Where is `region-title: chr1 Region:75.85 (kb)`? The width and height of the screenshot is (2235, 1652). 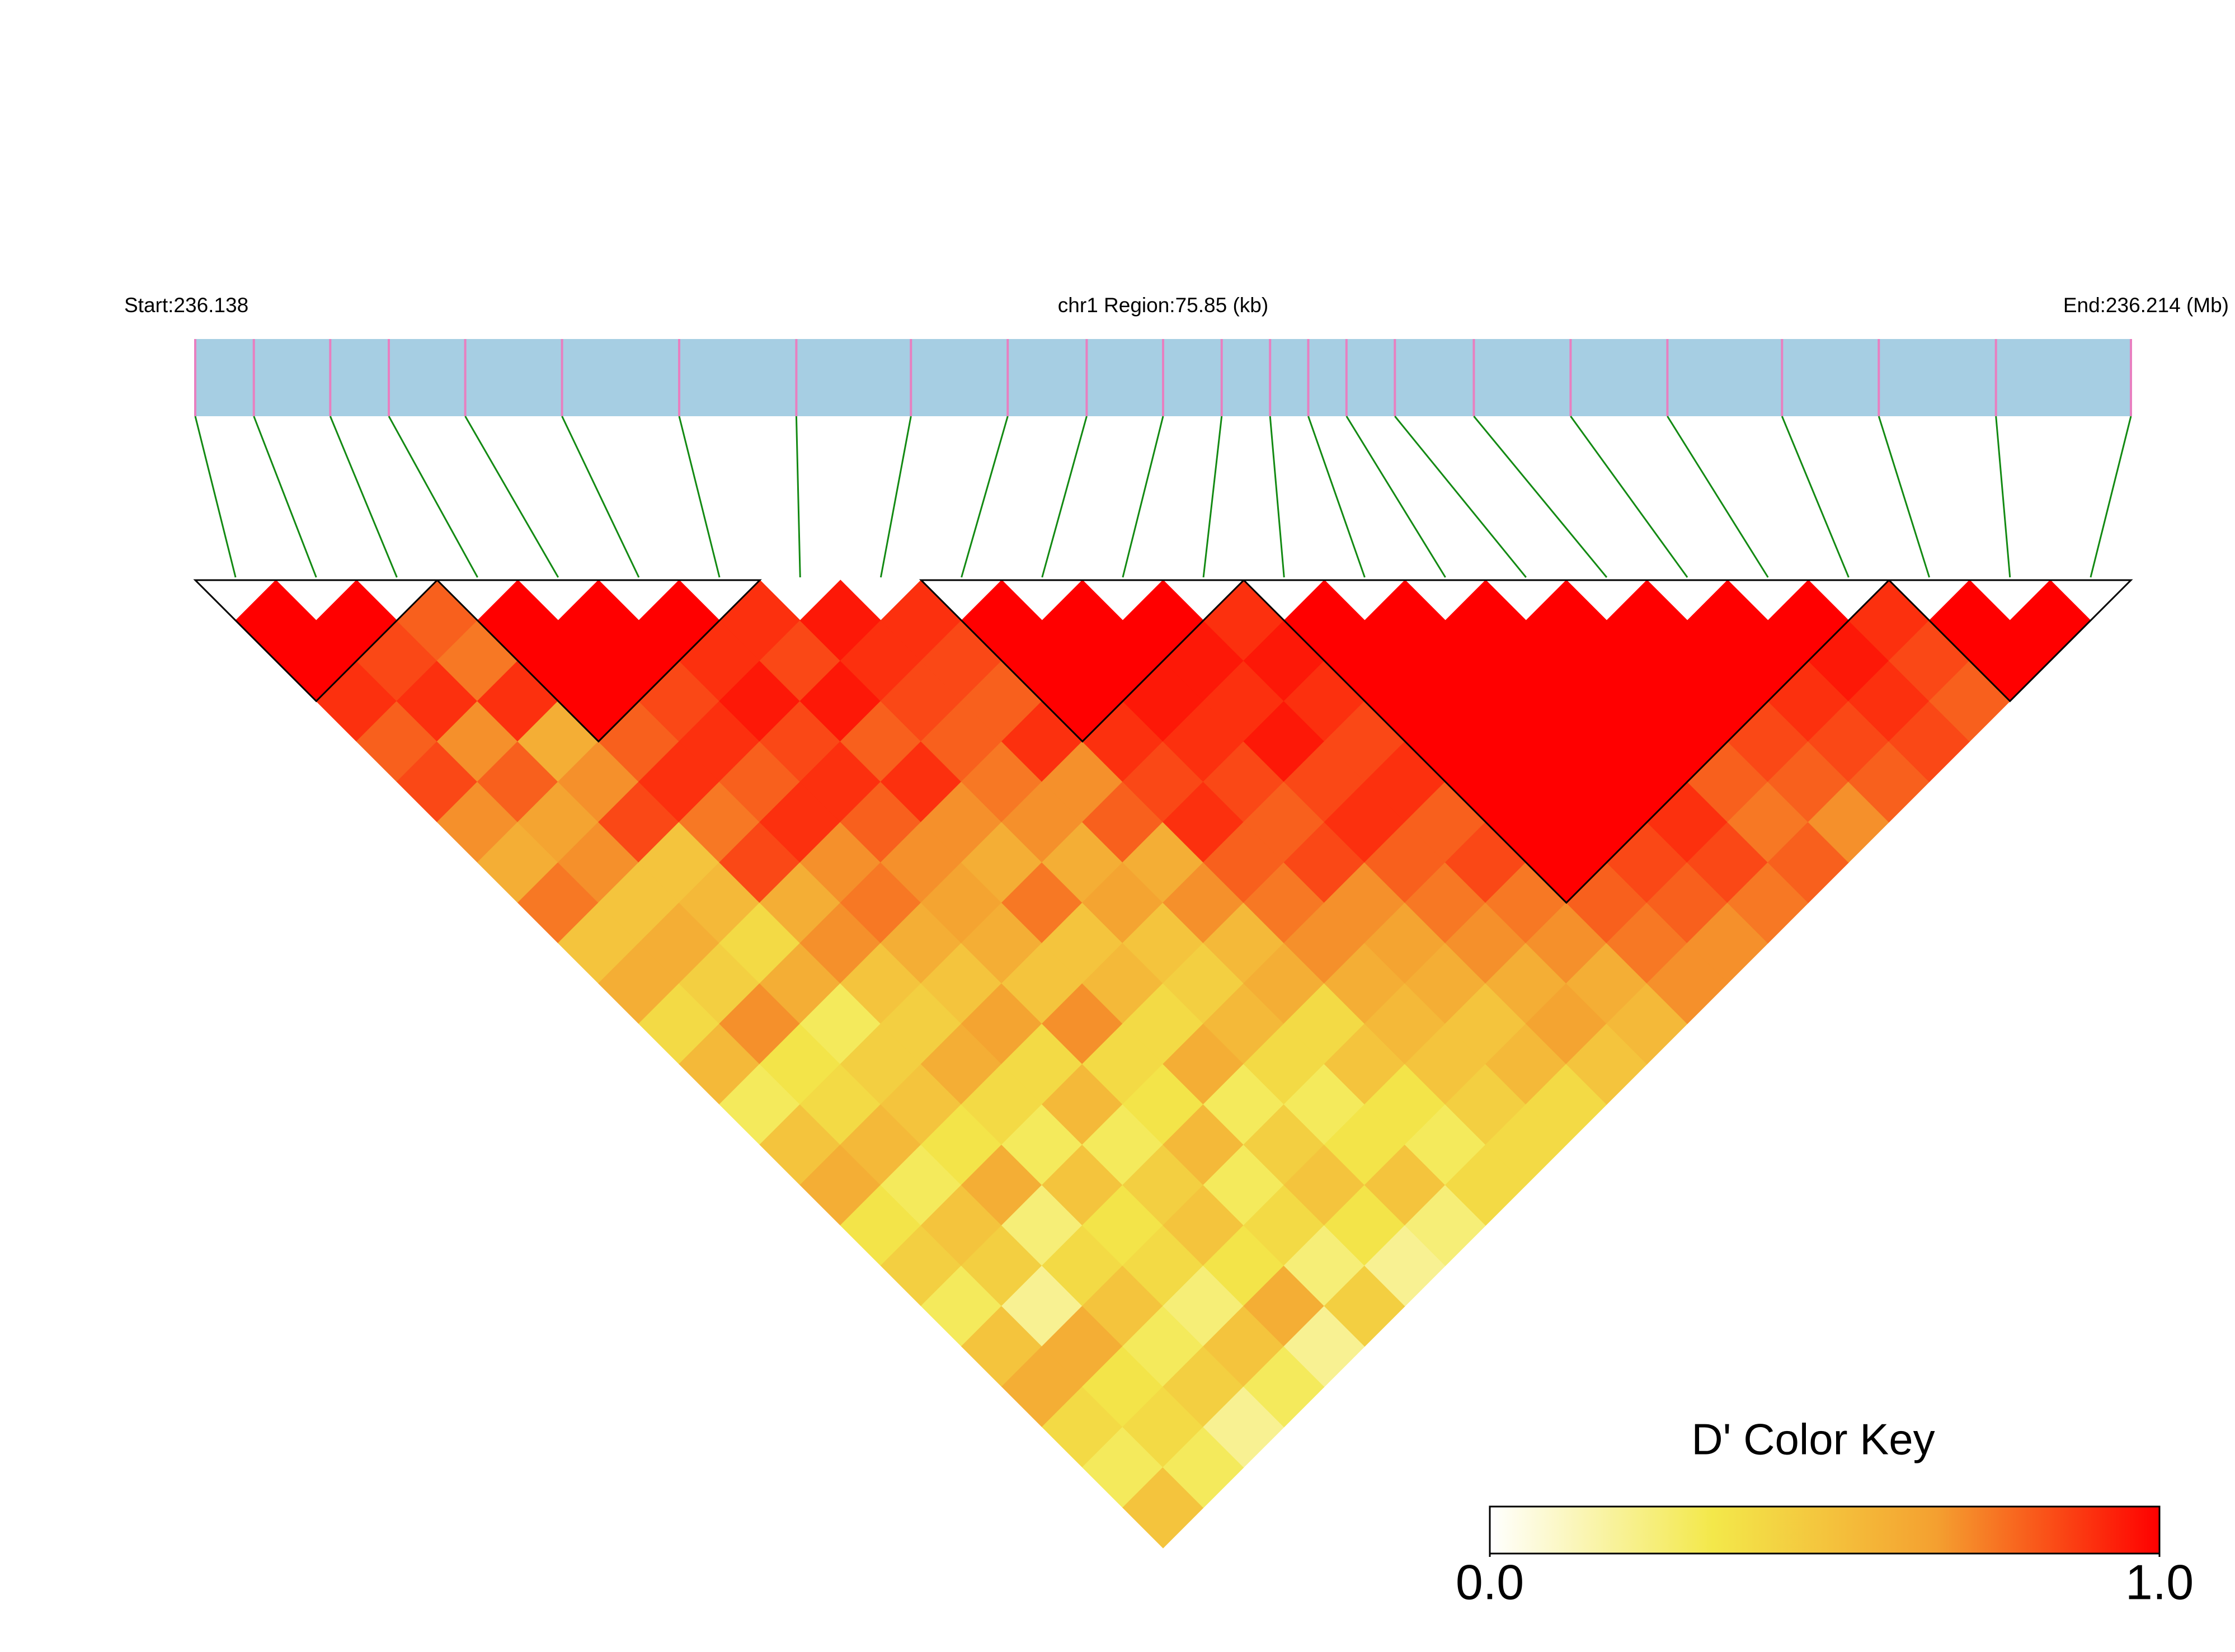
region-title: chr1 Region:75.85 (kb) is located at coordinates (1163, 306).